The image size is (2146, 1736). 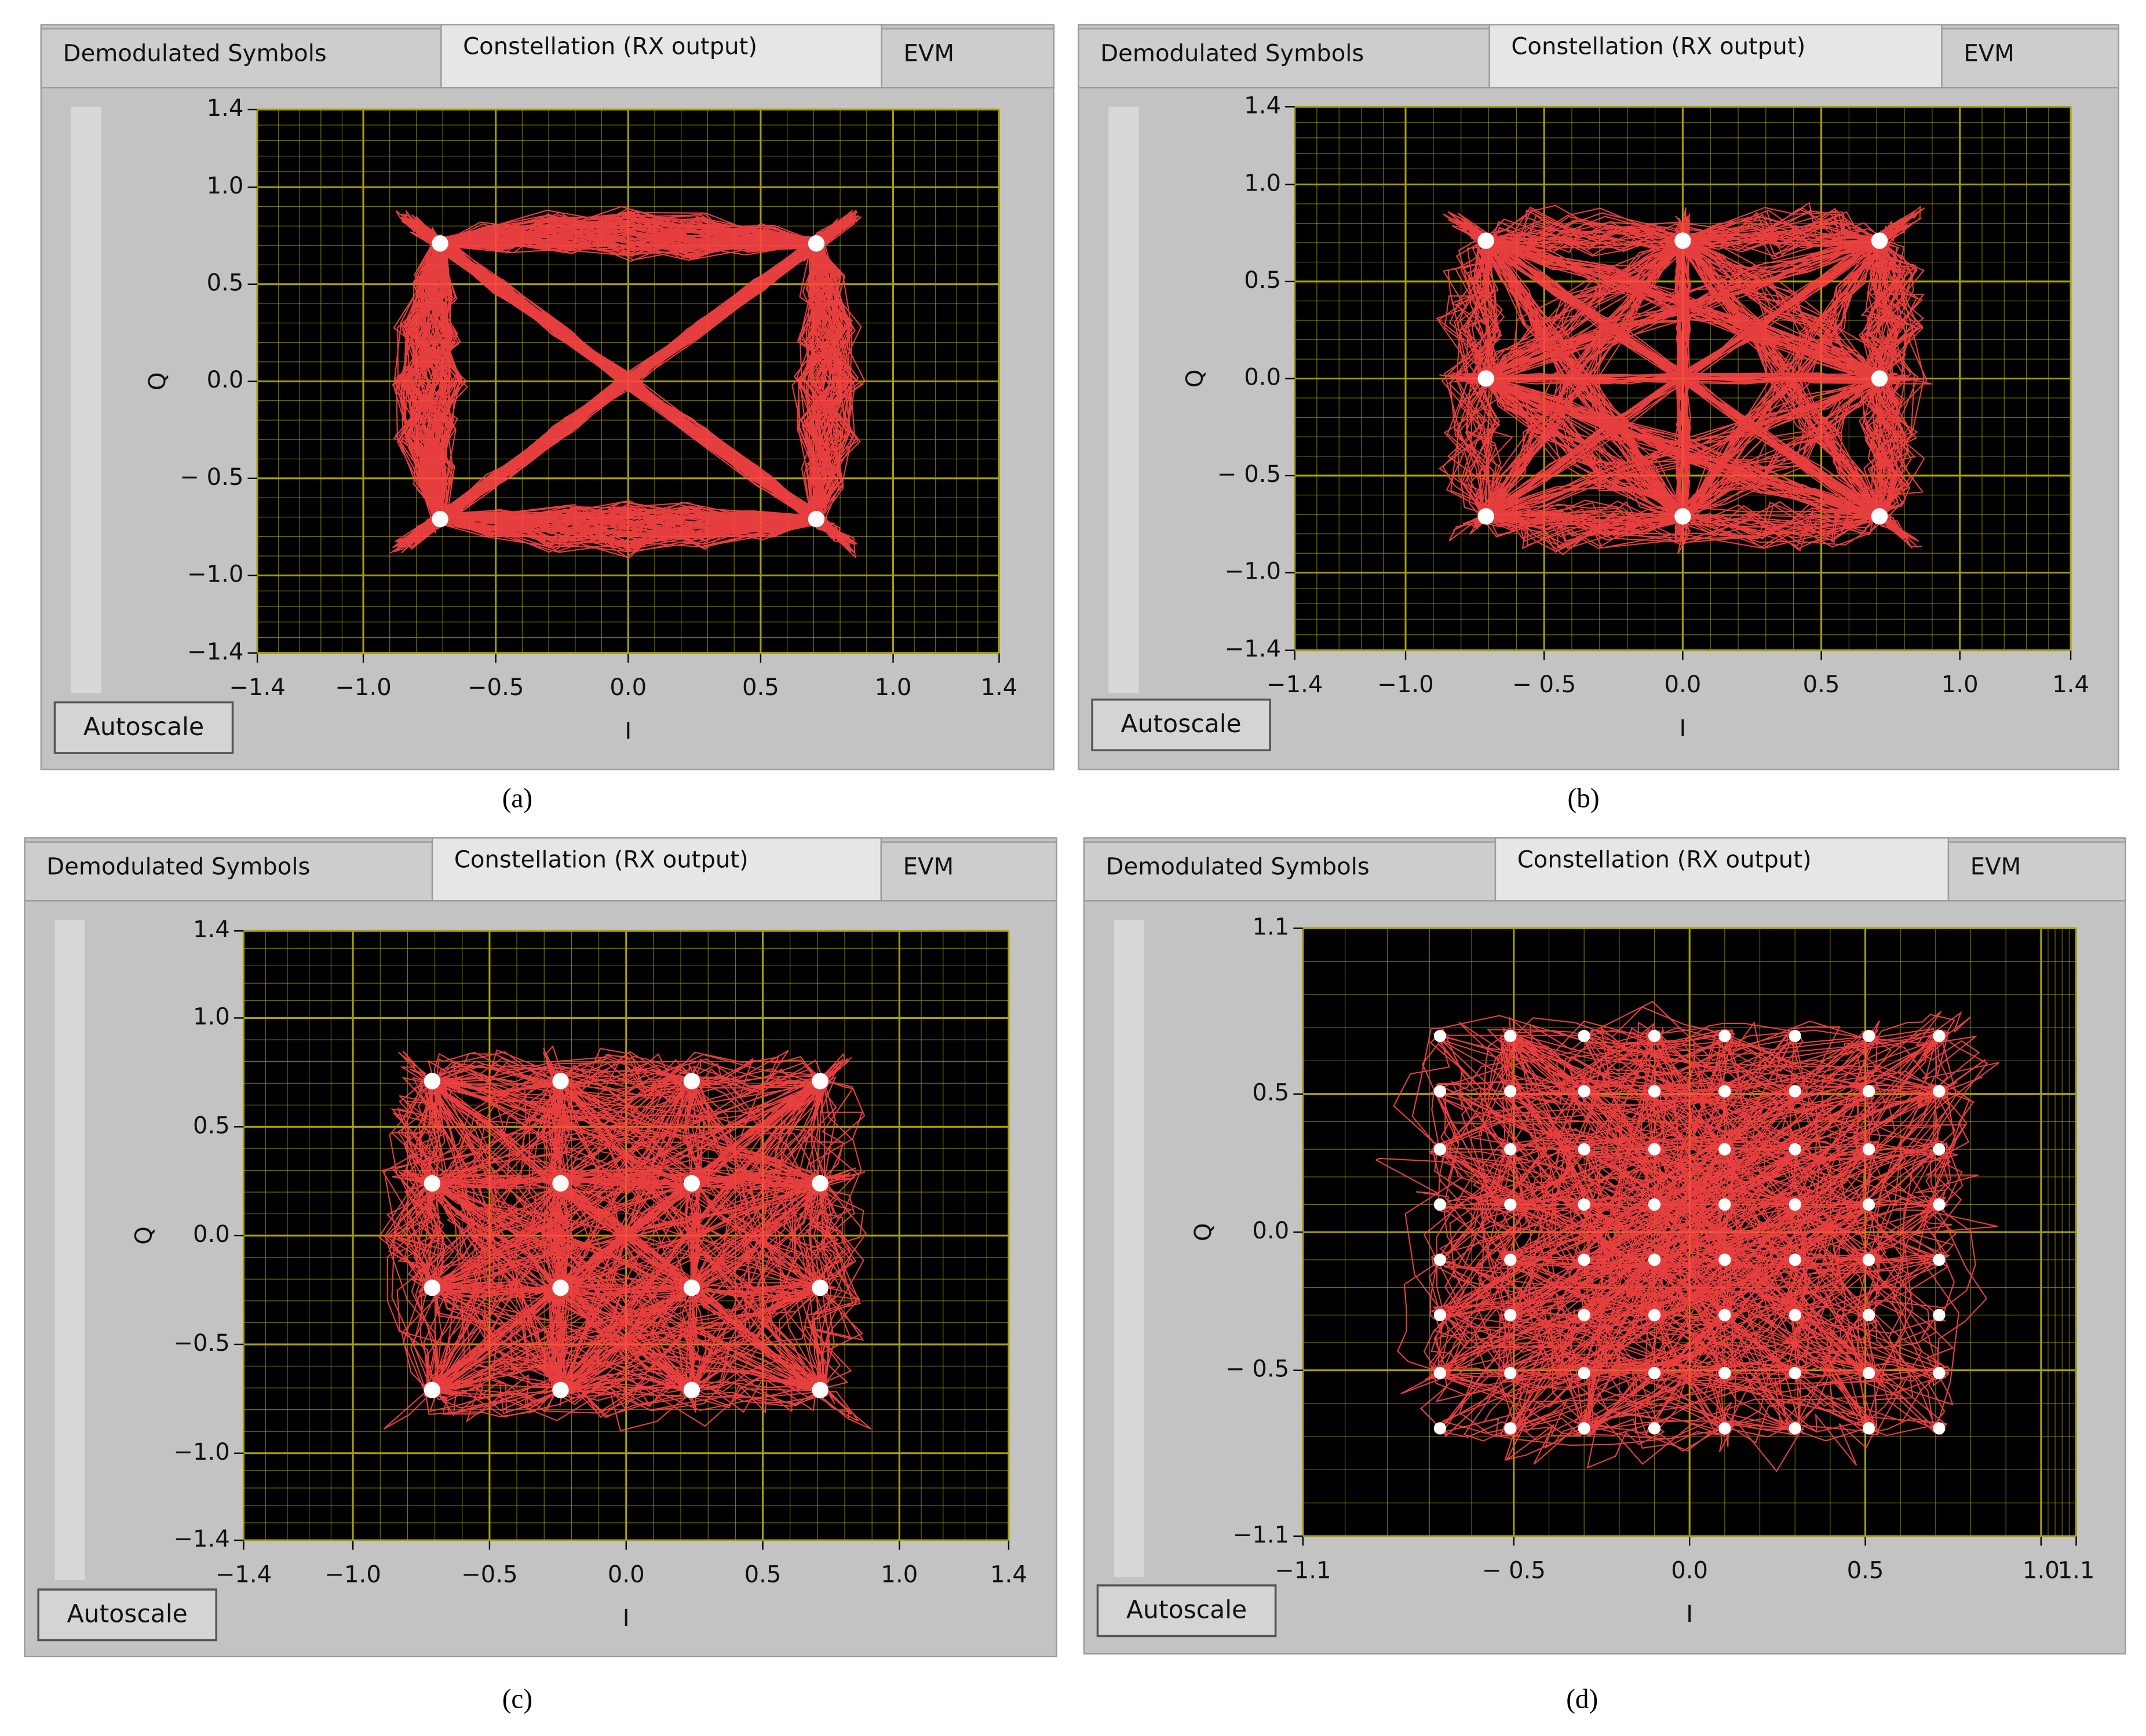 I want to click on x-tick-label: 1.1, so click(x=2076, y=1571).